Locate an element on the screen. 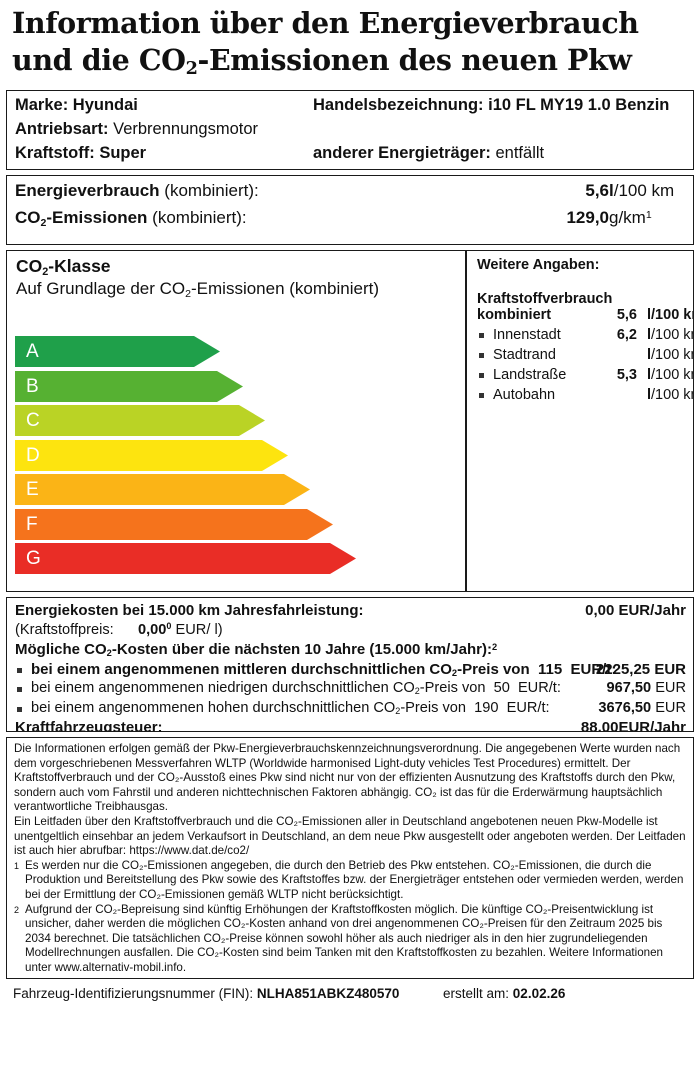 The image size is (700, 1080). co2-class-bar-b: B is located at coordinates (129, 386).